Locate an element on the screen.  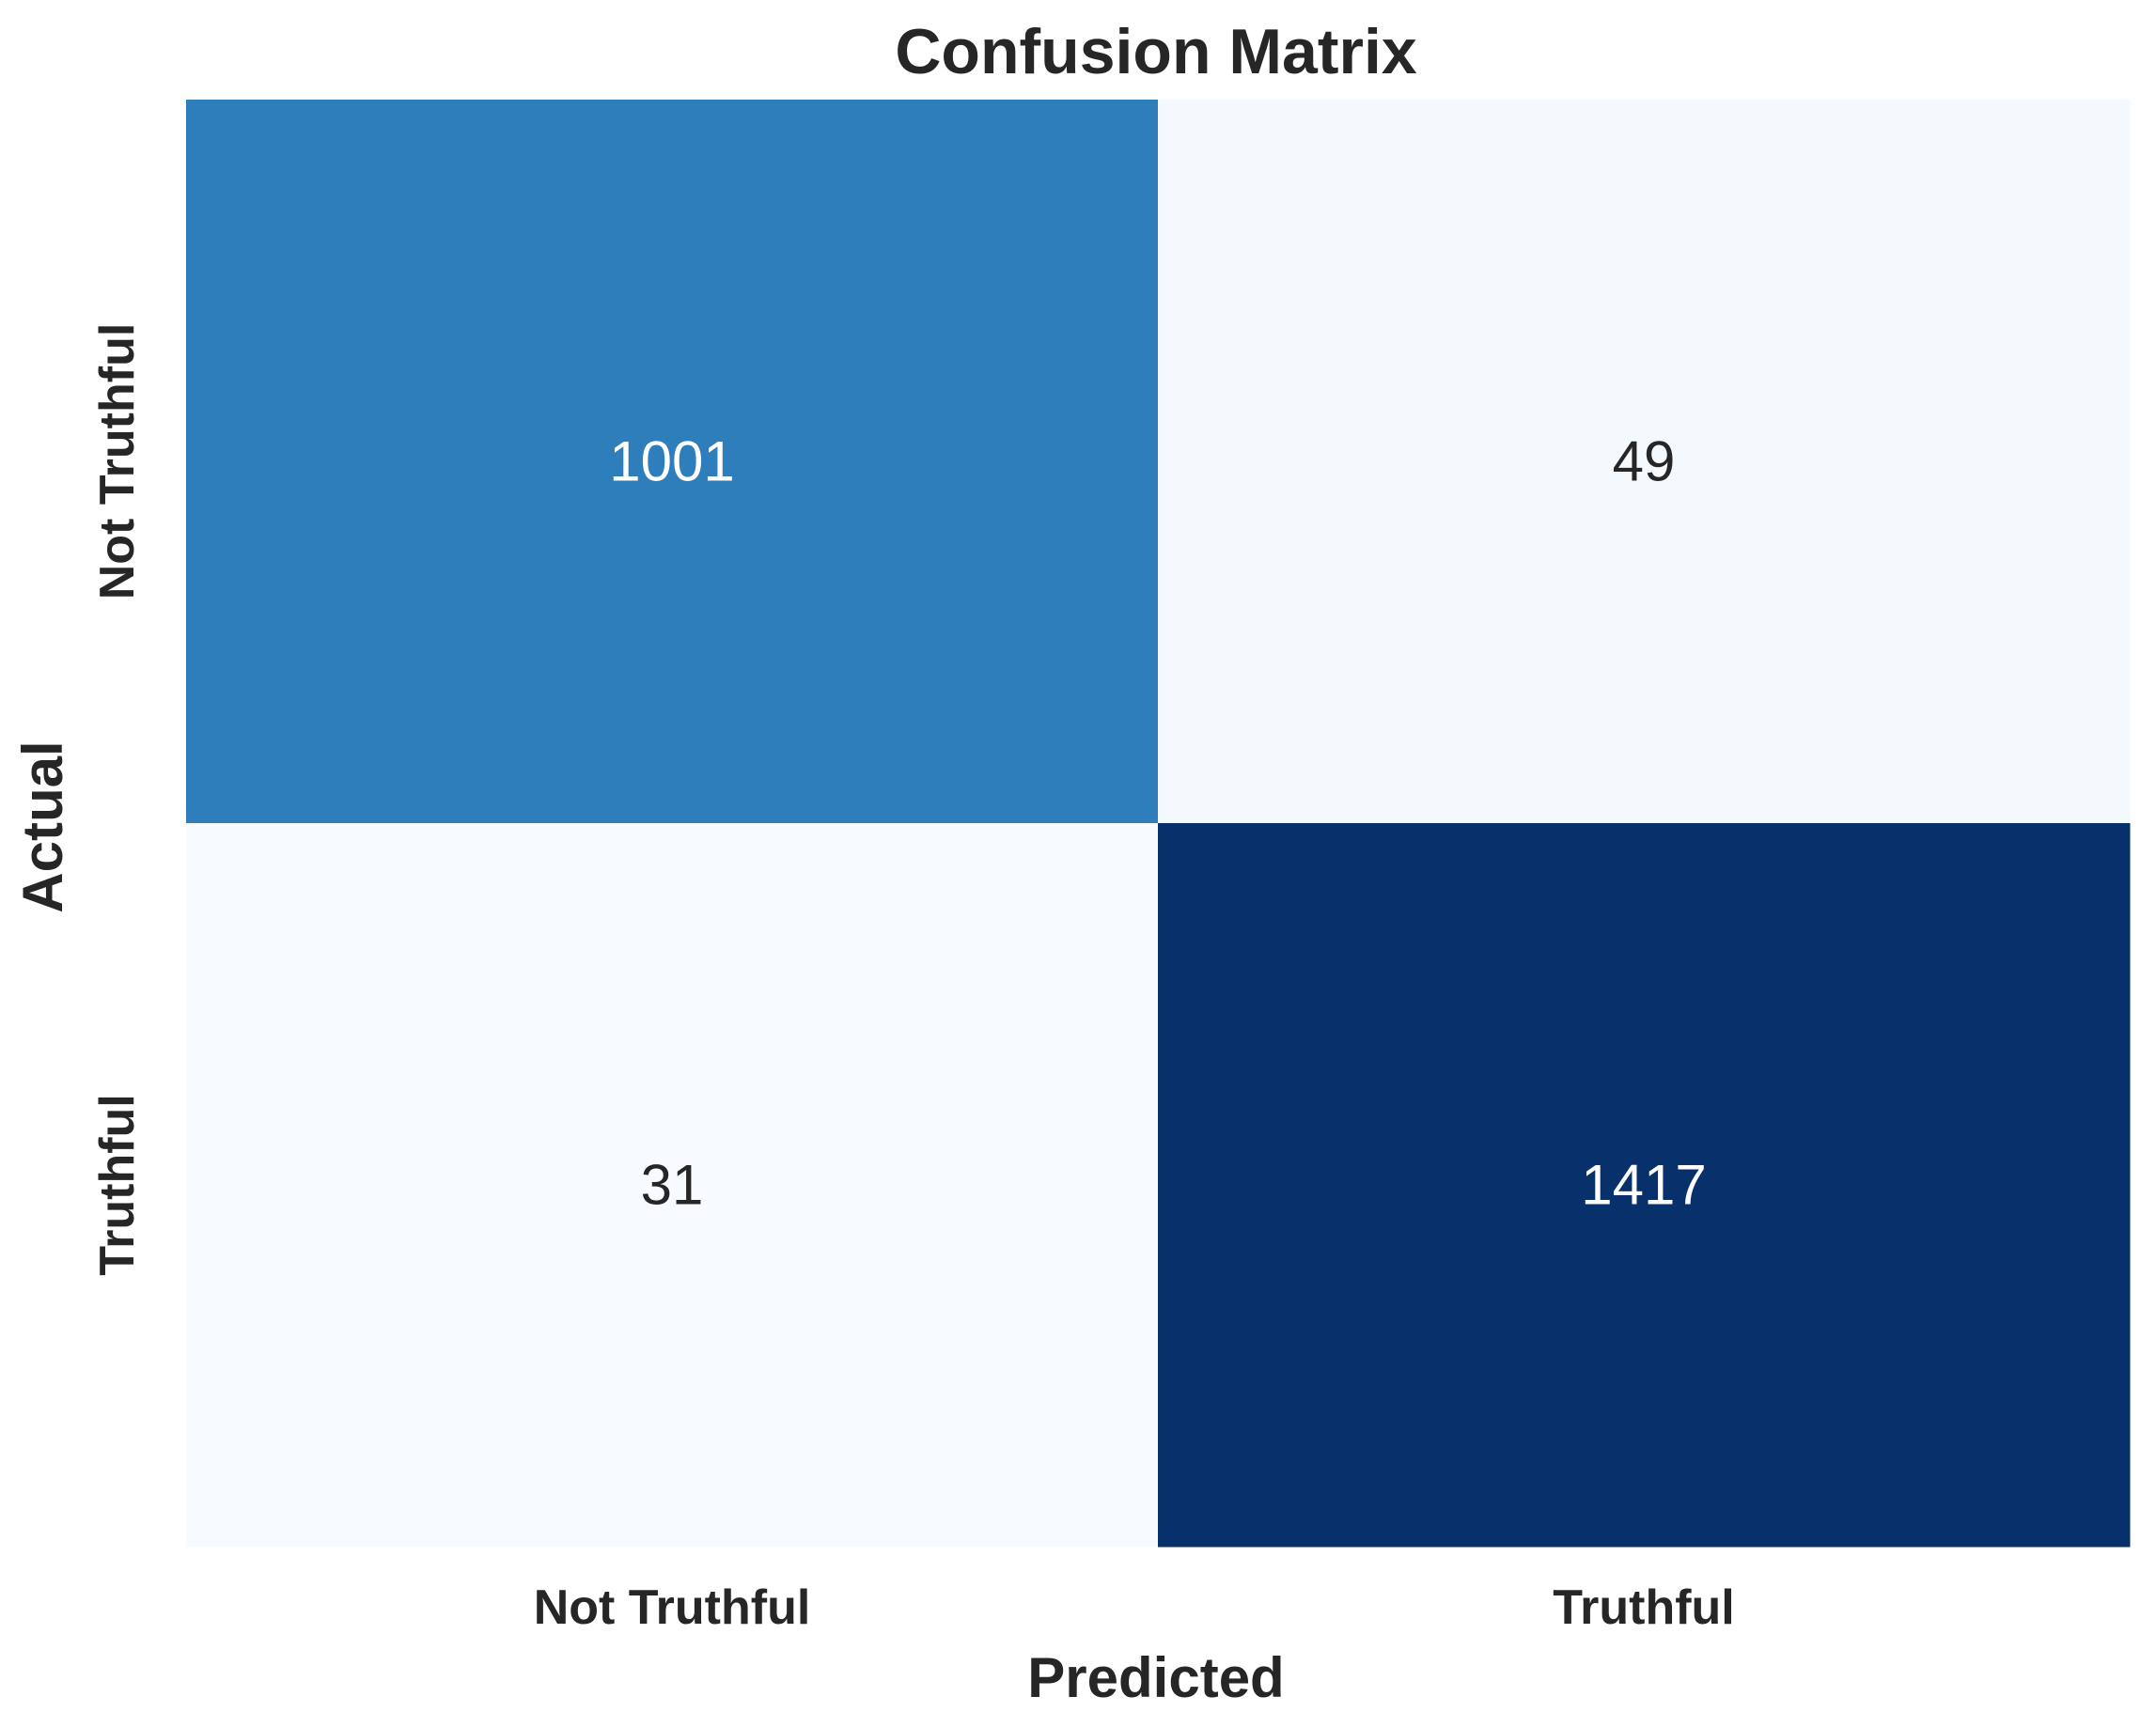
cell-value-label: 31 is located at coordinates (672, 1185).